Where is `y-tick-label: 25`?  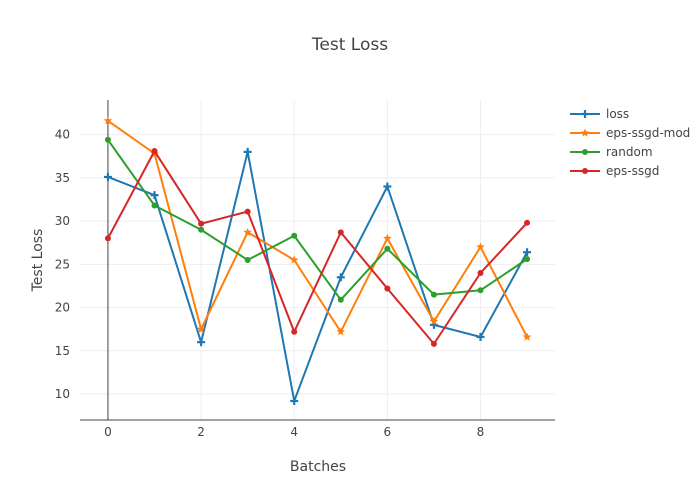 y-tick-label: 25 is located at coordinates (62, 264).